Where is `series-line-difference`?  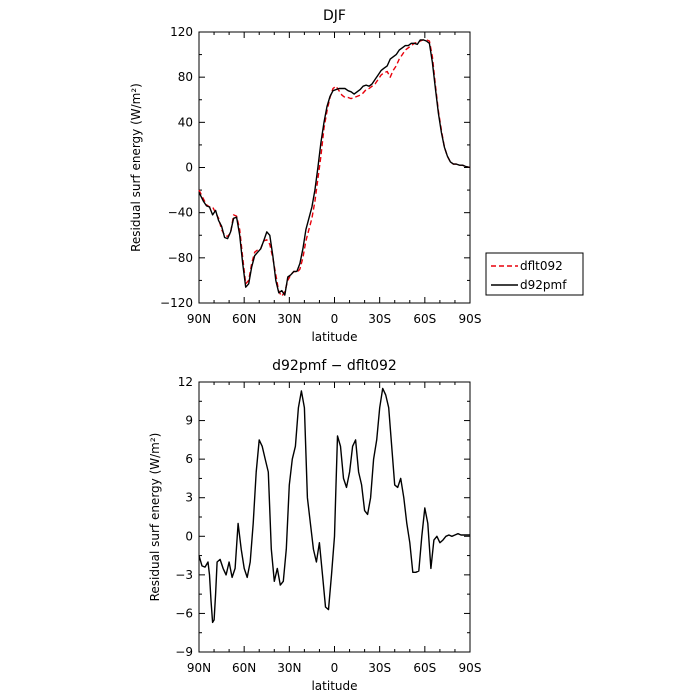 series-line-difference is located at coordinates (334, 505).